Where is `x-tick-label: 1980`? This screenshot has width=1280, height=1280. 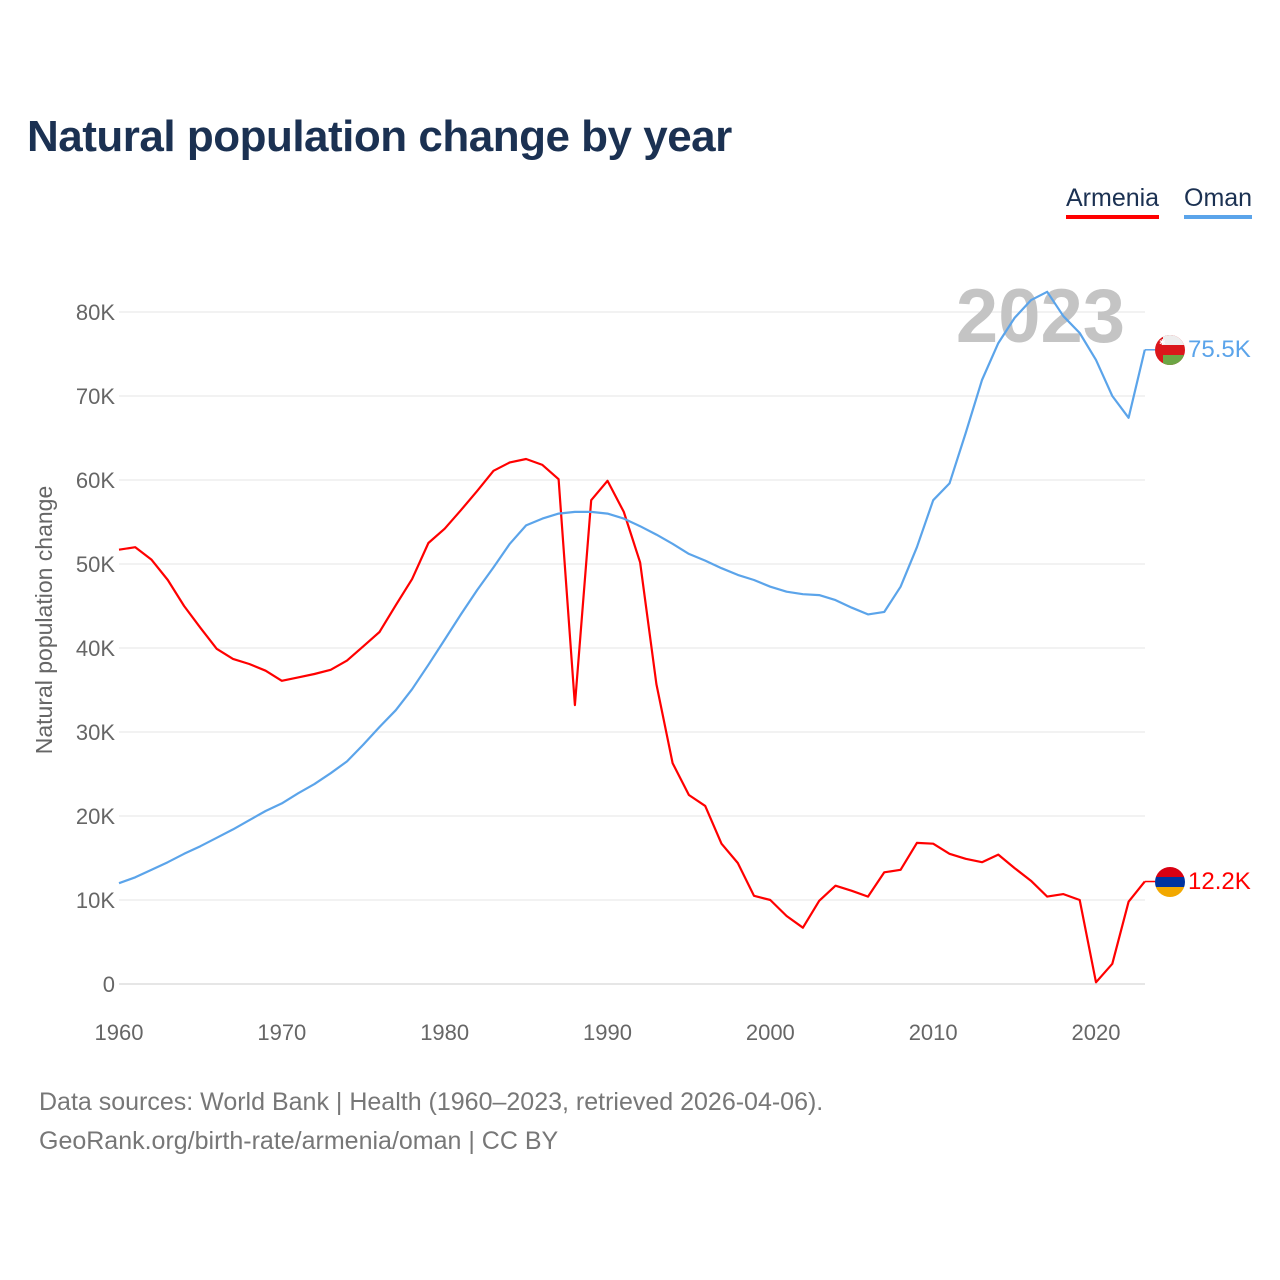 x-tick-label: 1980 is located at coordinates (444, 1032).